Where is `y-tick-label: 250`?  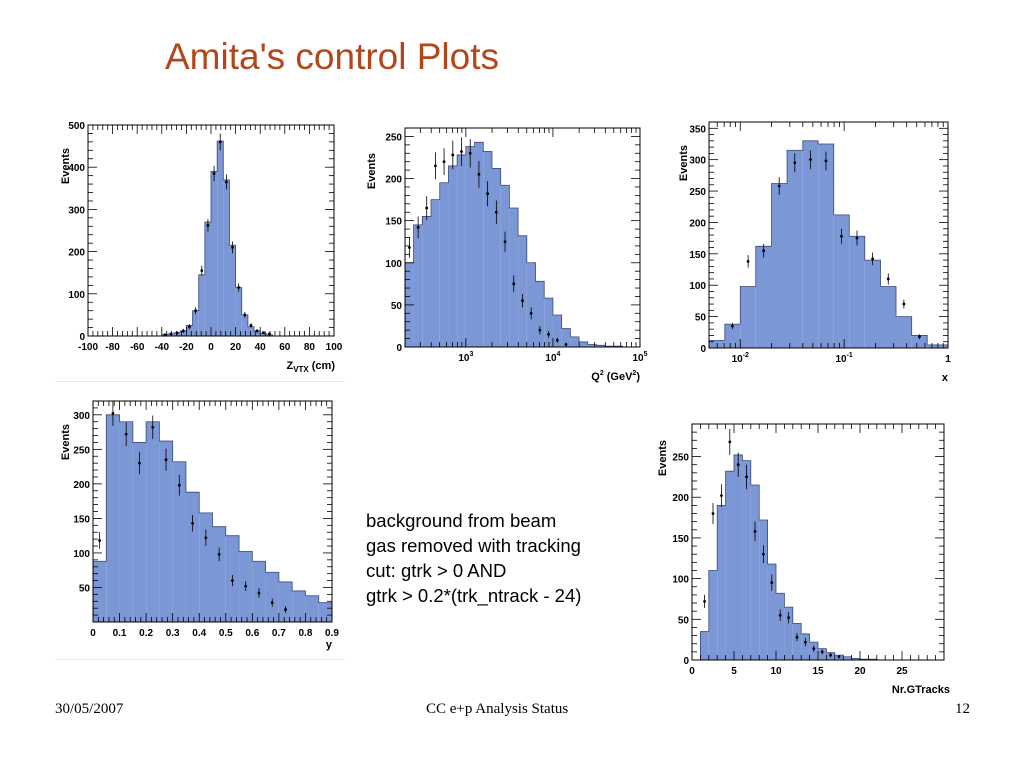 y-tick-label: 250 is located at coordinates (697, 192).